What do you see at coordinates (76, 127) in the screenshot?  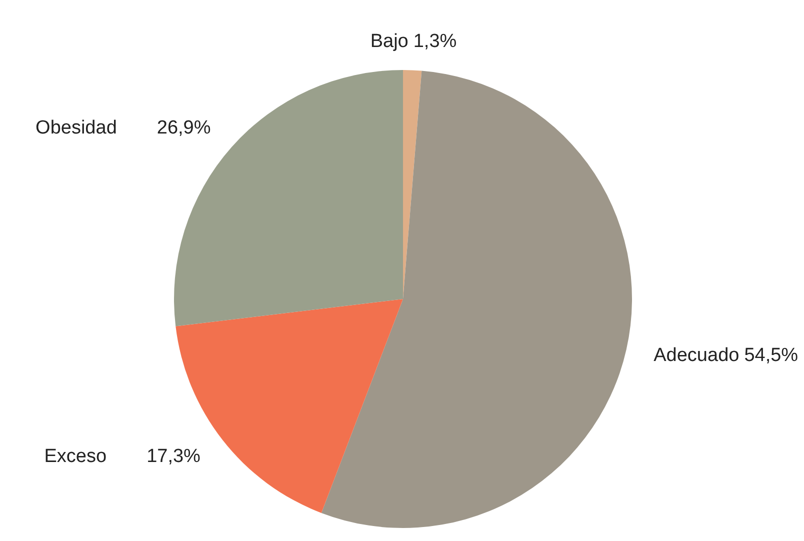 I see `slice-label: Obesidad` at bounding box center [76, 127].